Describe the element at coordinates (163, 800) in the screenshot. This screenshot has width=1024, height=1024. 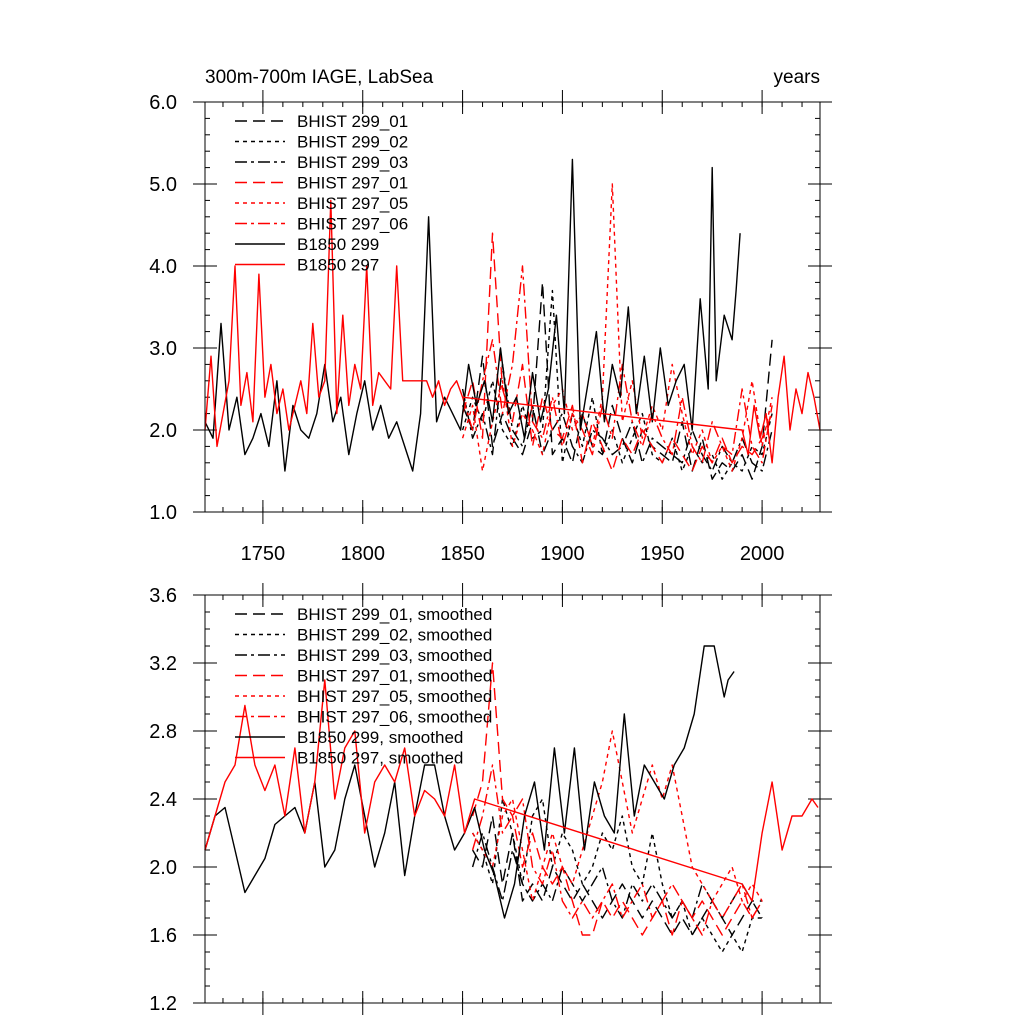
I see `bottom-y-tick-label: 2.4` at that location.